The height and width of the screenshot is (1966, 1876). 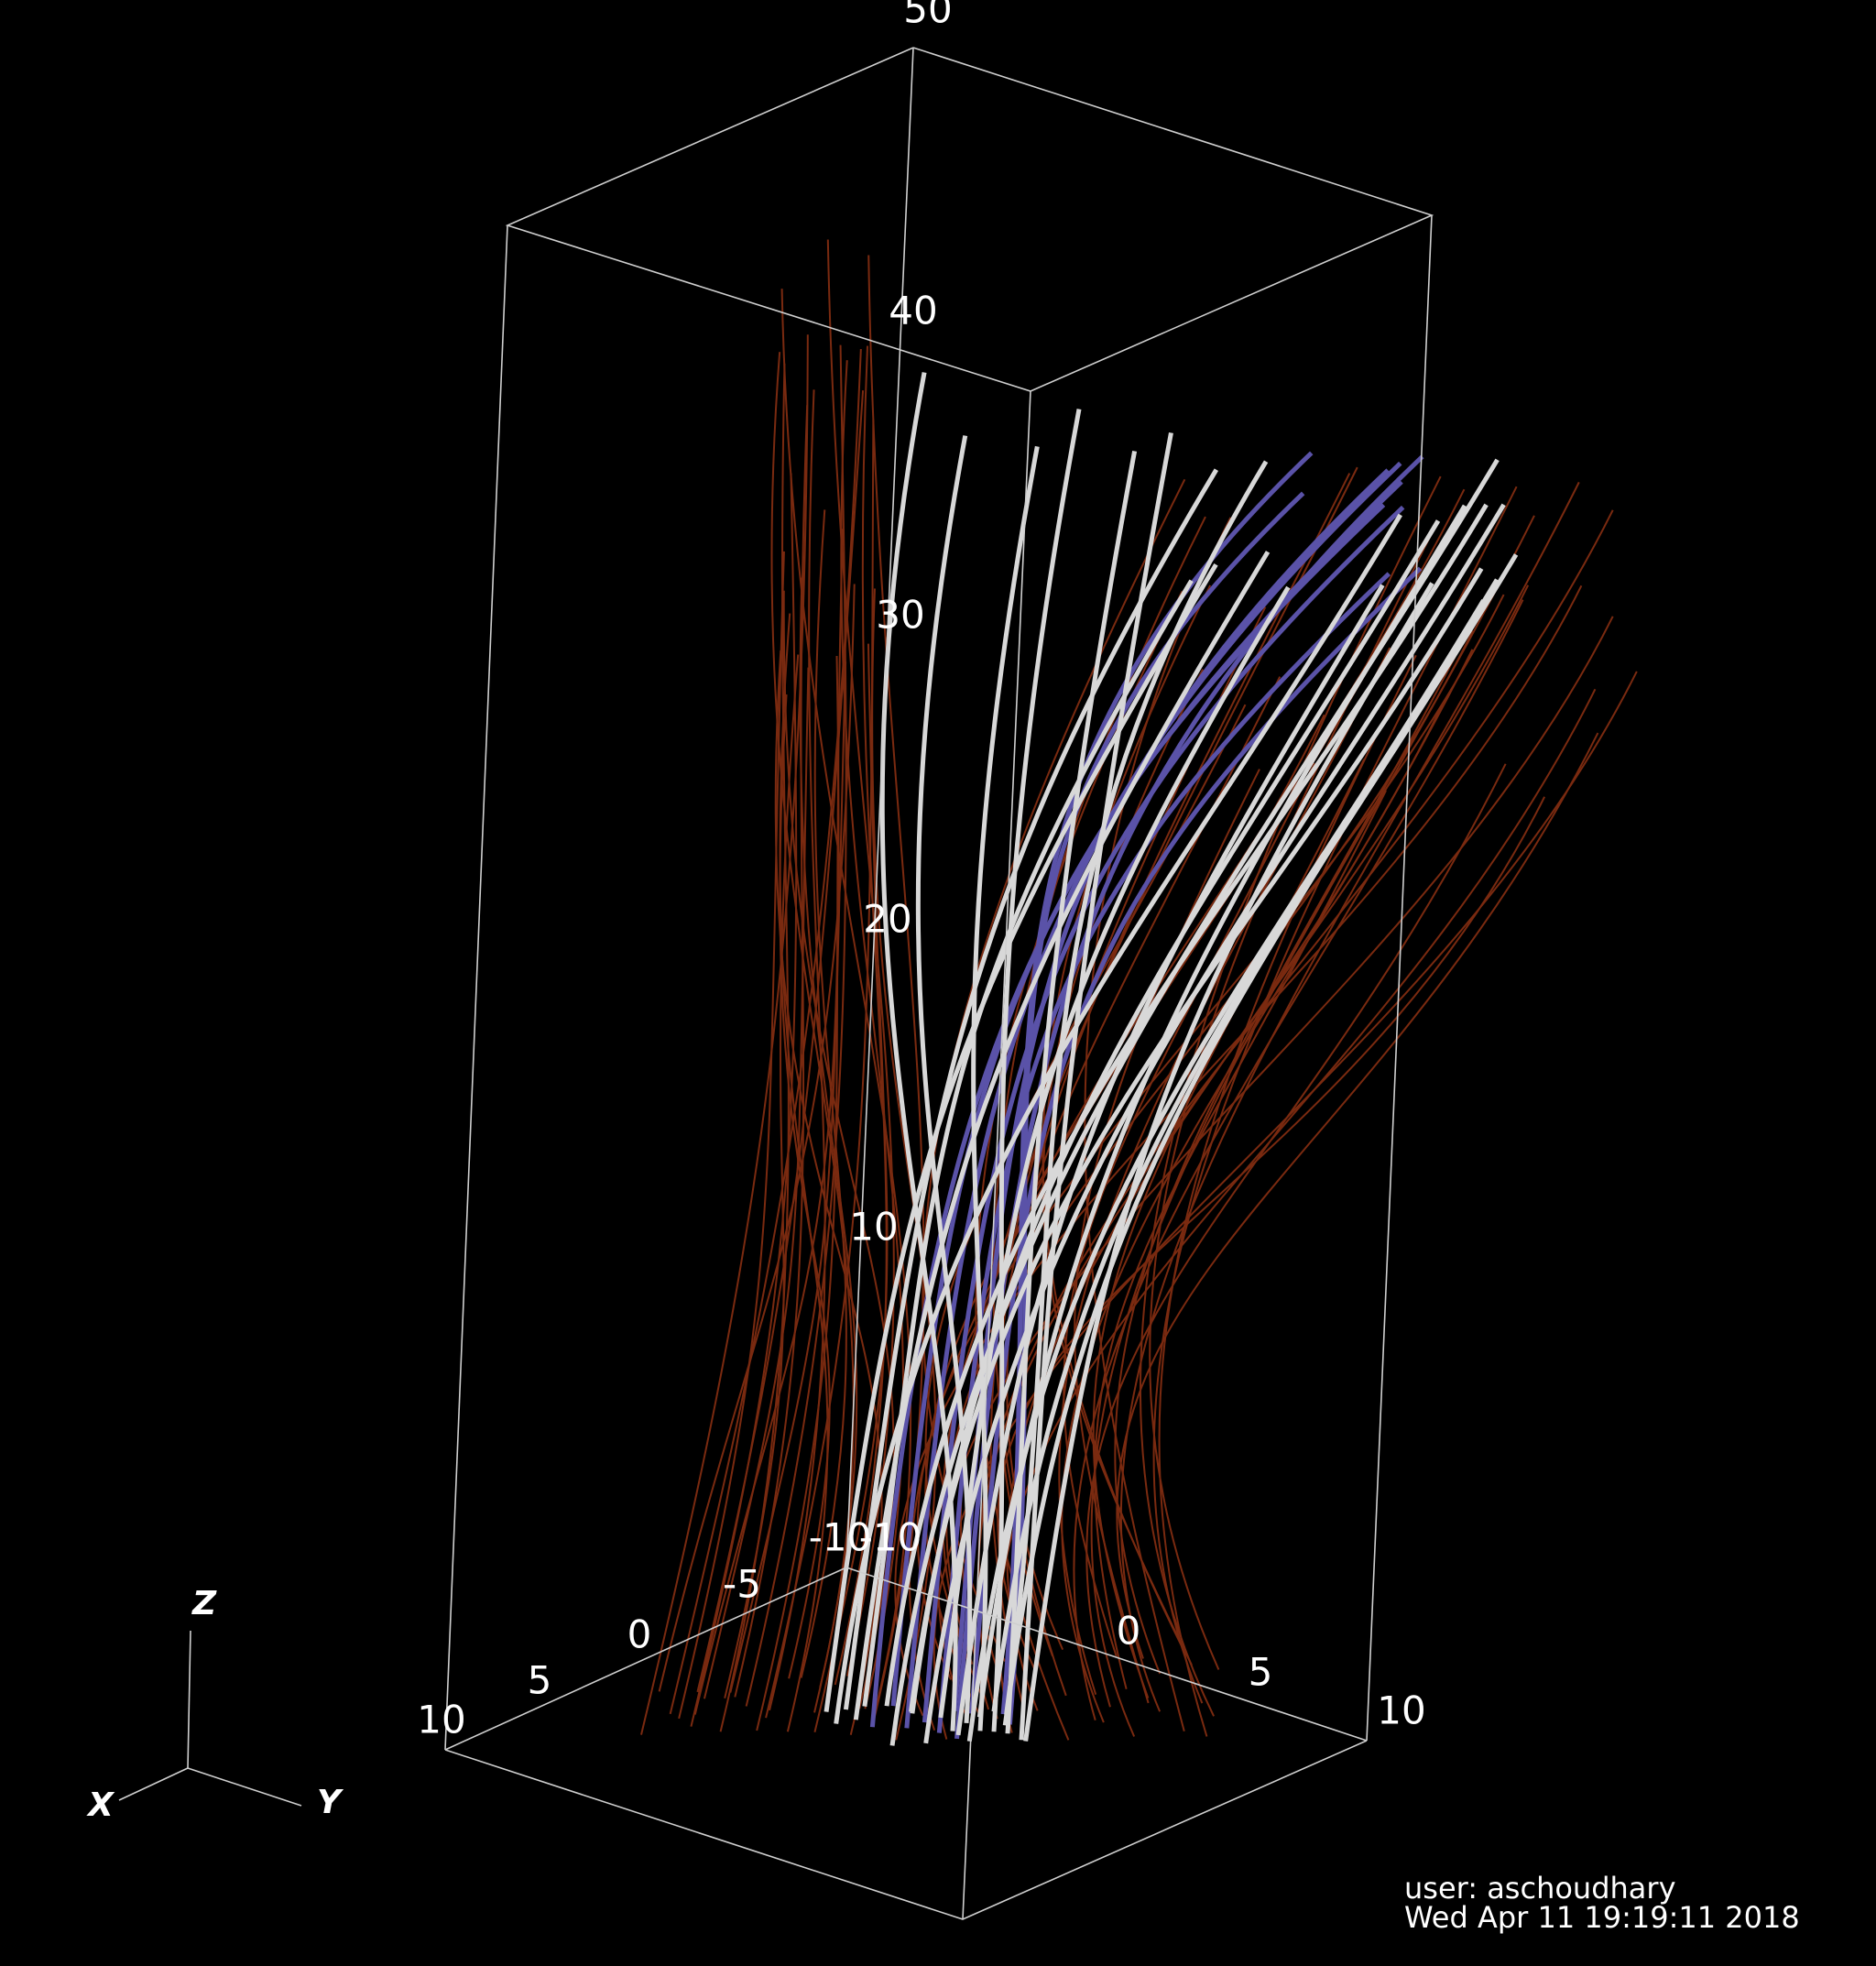 What do you see at coordinates (840, 1537) in the screenshot?
I see `x-tick-label: -10` at bounding box center [840, 1537].